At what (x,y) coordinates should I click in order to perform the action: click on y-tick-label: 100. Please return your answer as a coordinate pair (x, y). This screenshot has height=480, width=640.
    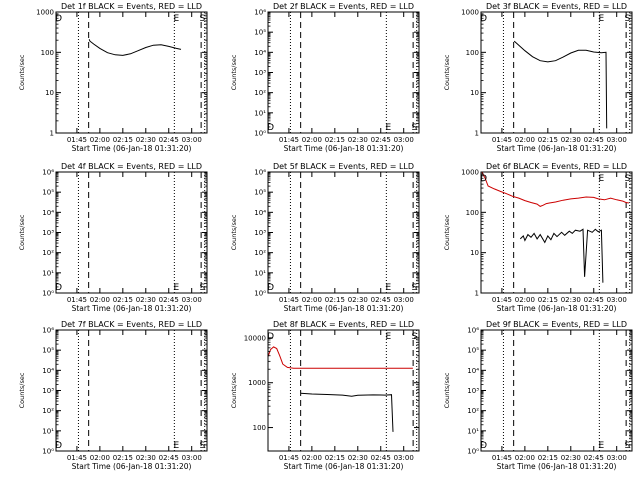
    Looking at the image, I should click on (472, 213).